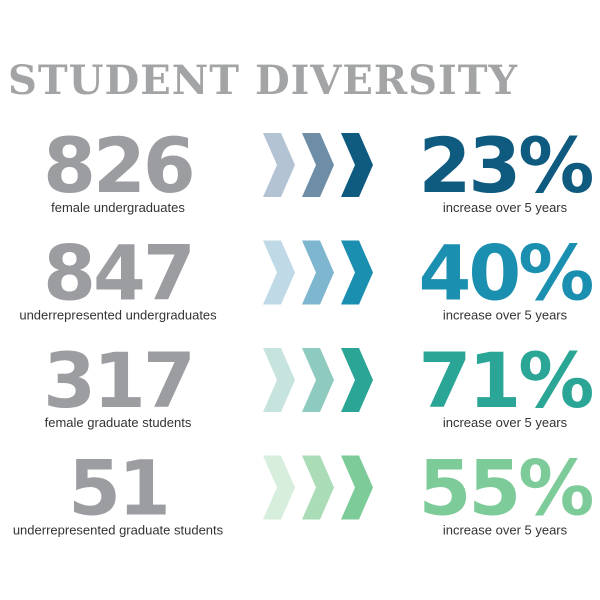 The width and height of the screenshot is (600, 600). What do you see at coordinates (263, 80) in the screenshot?
I see `title: STUDENT DIVERSITY` at bounding box center [263, 80].